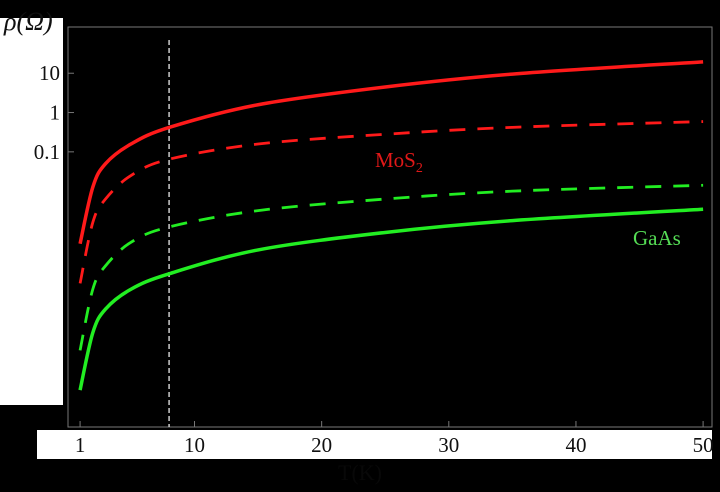 This screenshot has width=720, height=492. Describe the element at coordinates (360, 472) in the screenshot. I see `x-axis-label: T(K)` at that location.